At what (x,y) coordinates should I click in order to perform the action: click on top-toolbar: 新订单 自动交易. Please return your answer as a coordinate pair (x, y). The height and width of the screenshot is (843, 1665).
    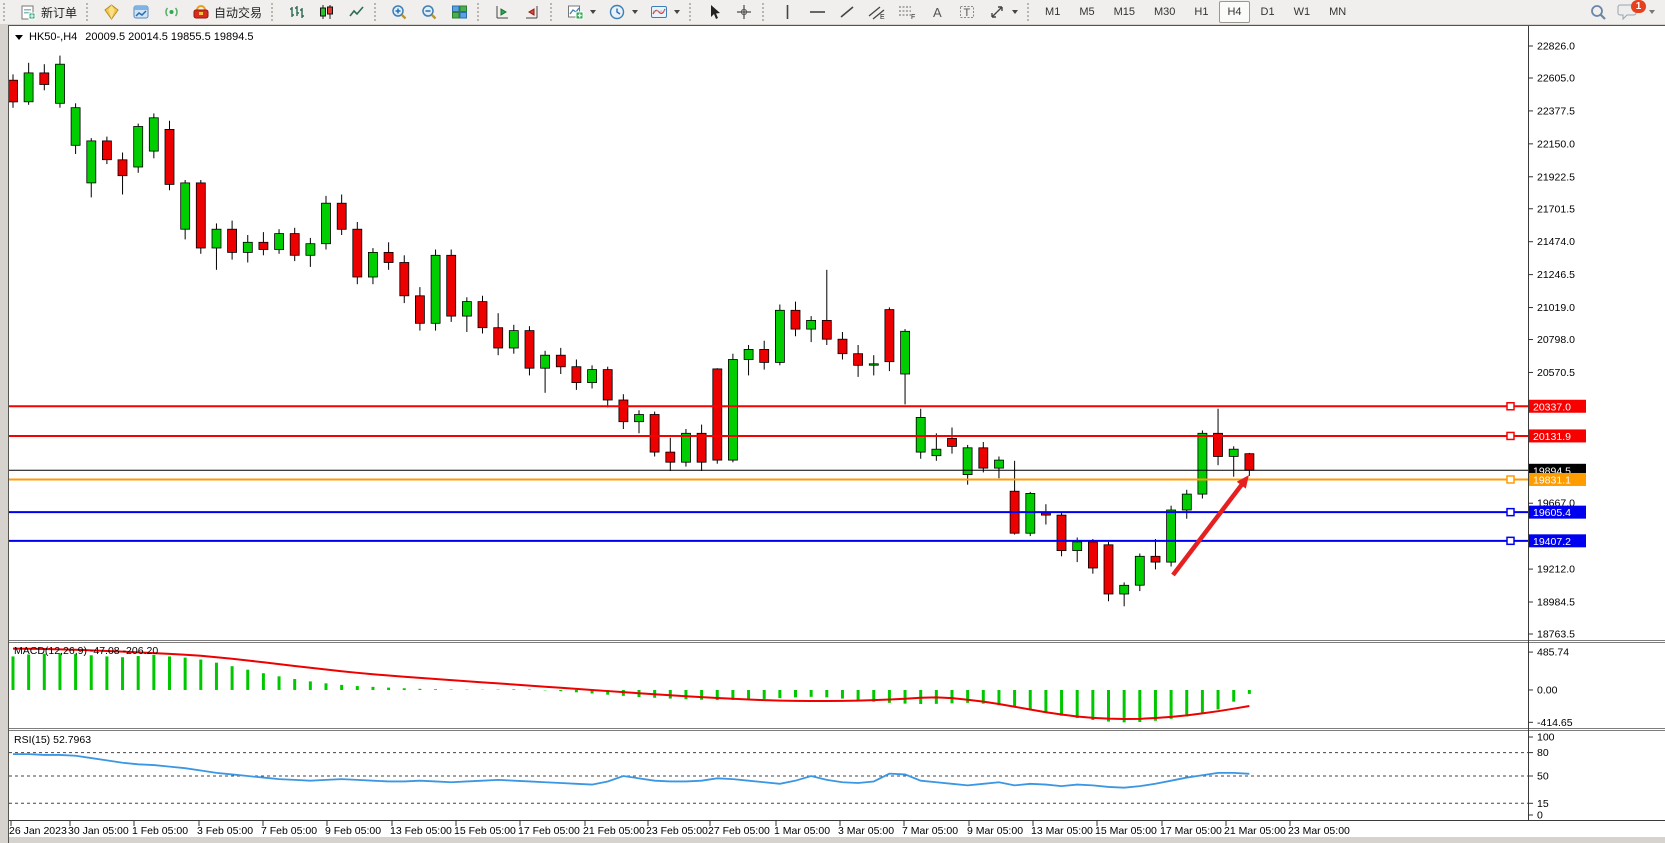
    Looking at the image, I should click on (832, 12).